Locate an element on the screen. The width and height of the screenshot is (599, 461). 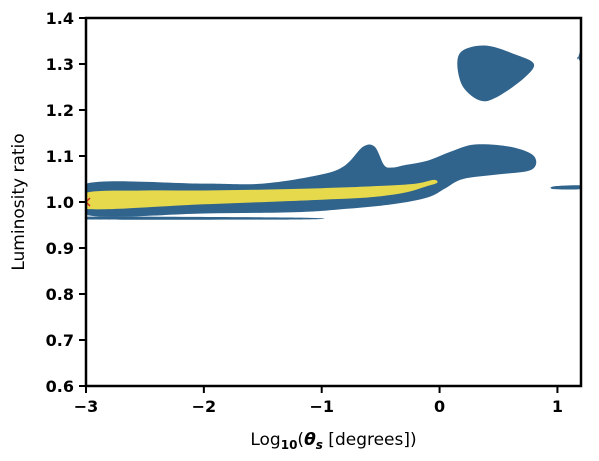
x-label-prefix: Log is located at coordinates (265, 440).